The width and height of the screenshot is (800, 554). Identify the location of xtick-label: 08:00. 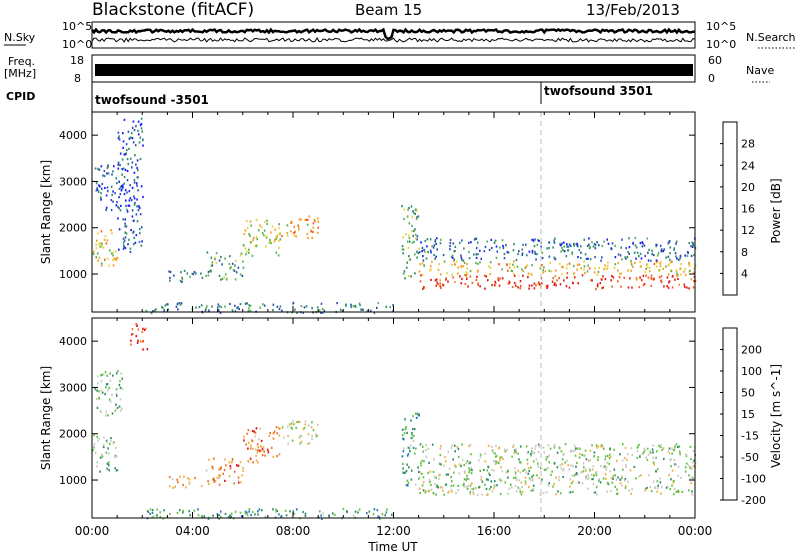
(293, 531).